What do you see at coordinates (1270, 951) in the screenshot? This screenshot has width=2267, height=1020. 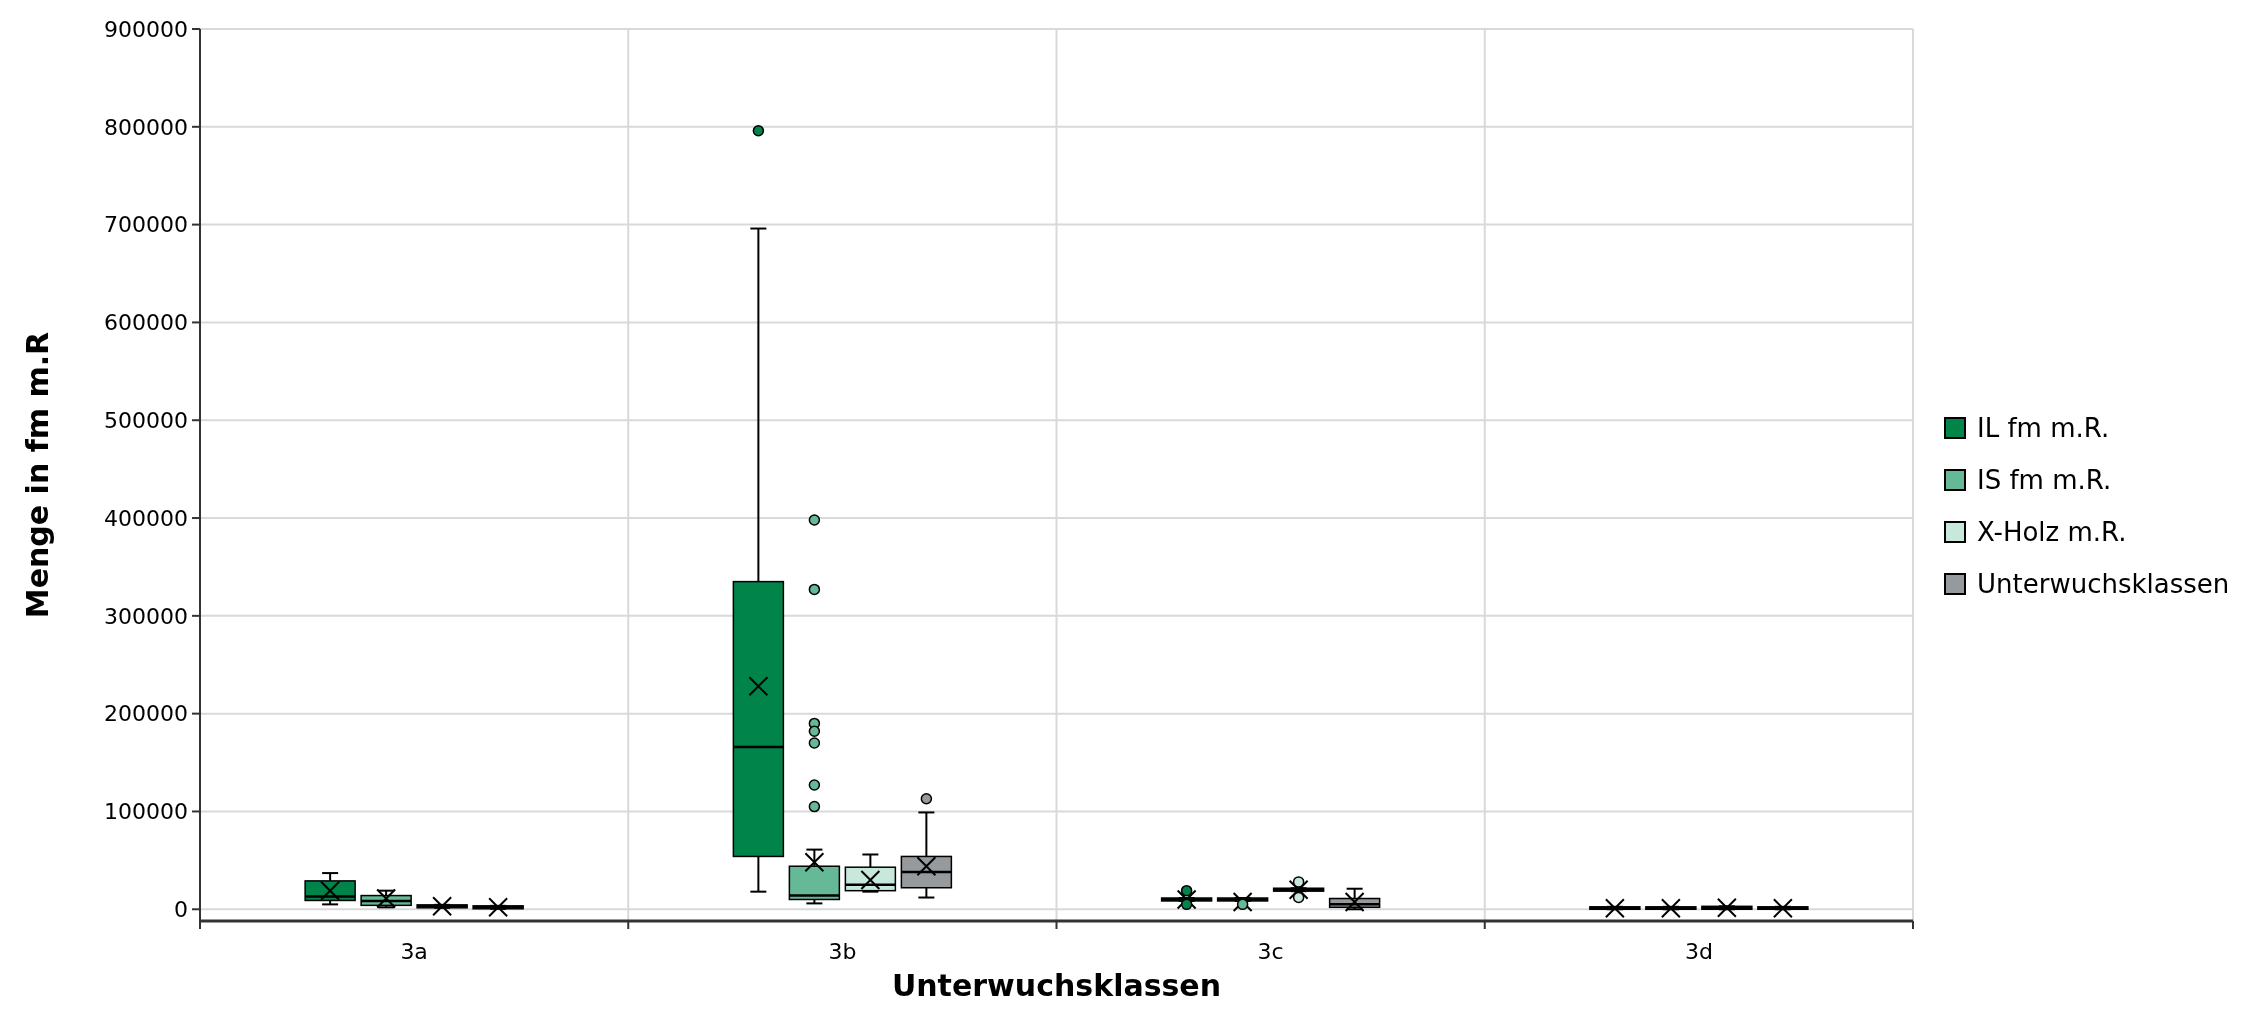 I see `x-tick-label: 3c` at bounding box center [1270, 951].